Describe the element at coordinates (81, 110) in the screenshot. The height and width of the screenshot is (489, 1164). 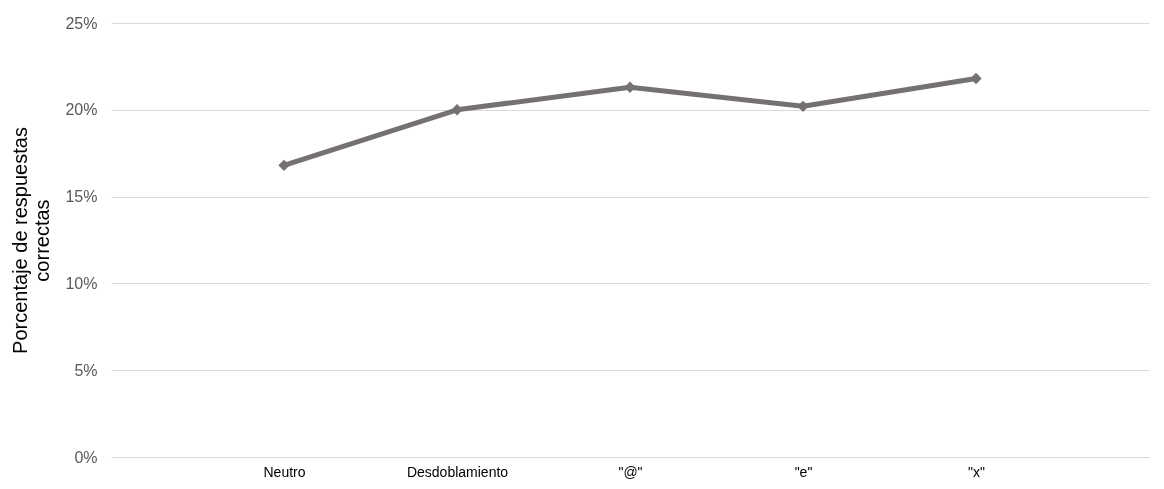
I see `y-tick-label: 20%` at that location.